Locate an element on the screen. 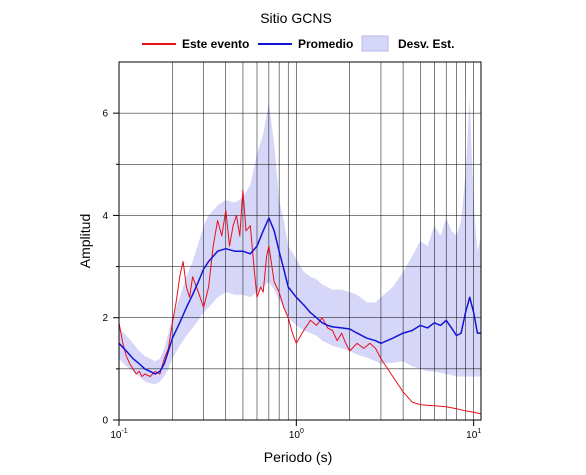 The height and width of the screenshot is (475, 586). y-axis-label: Amplitud is located at coordinates (85, 241).